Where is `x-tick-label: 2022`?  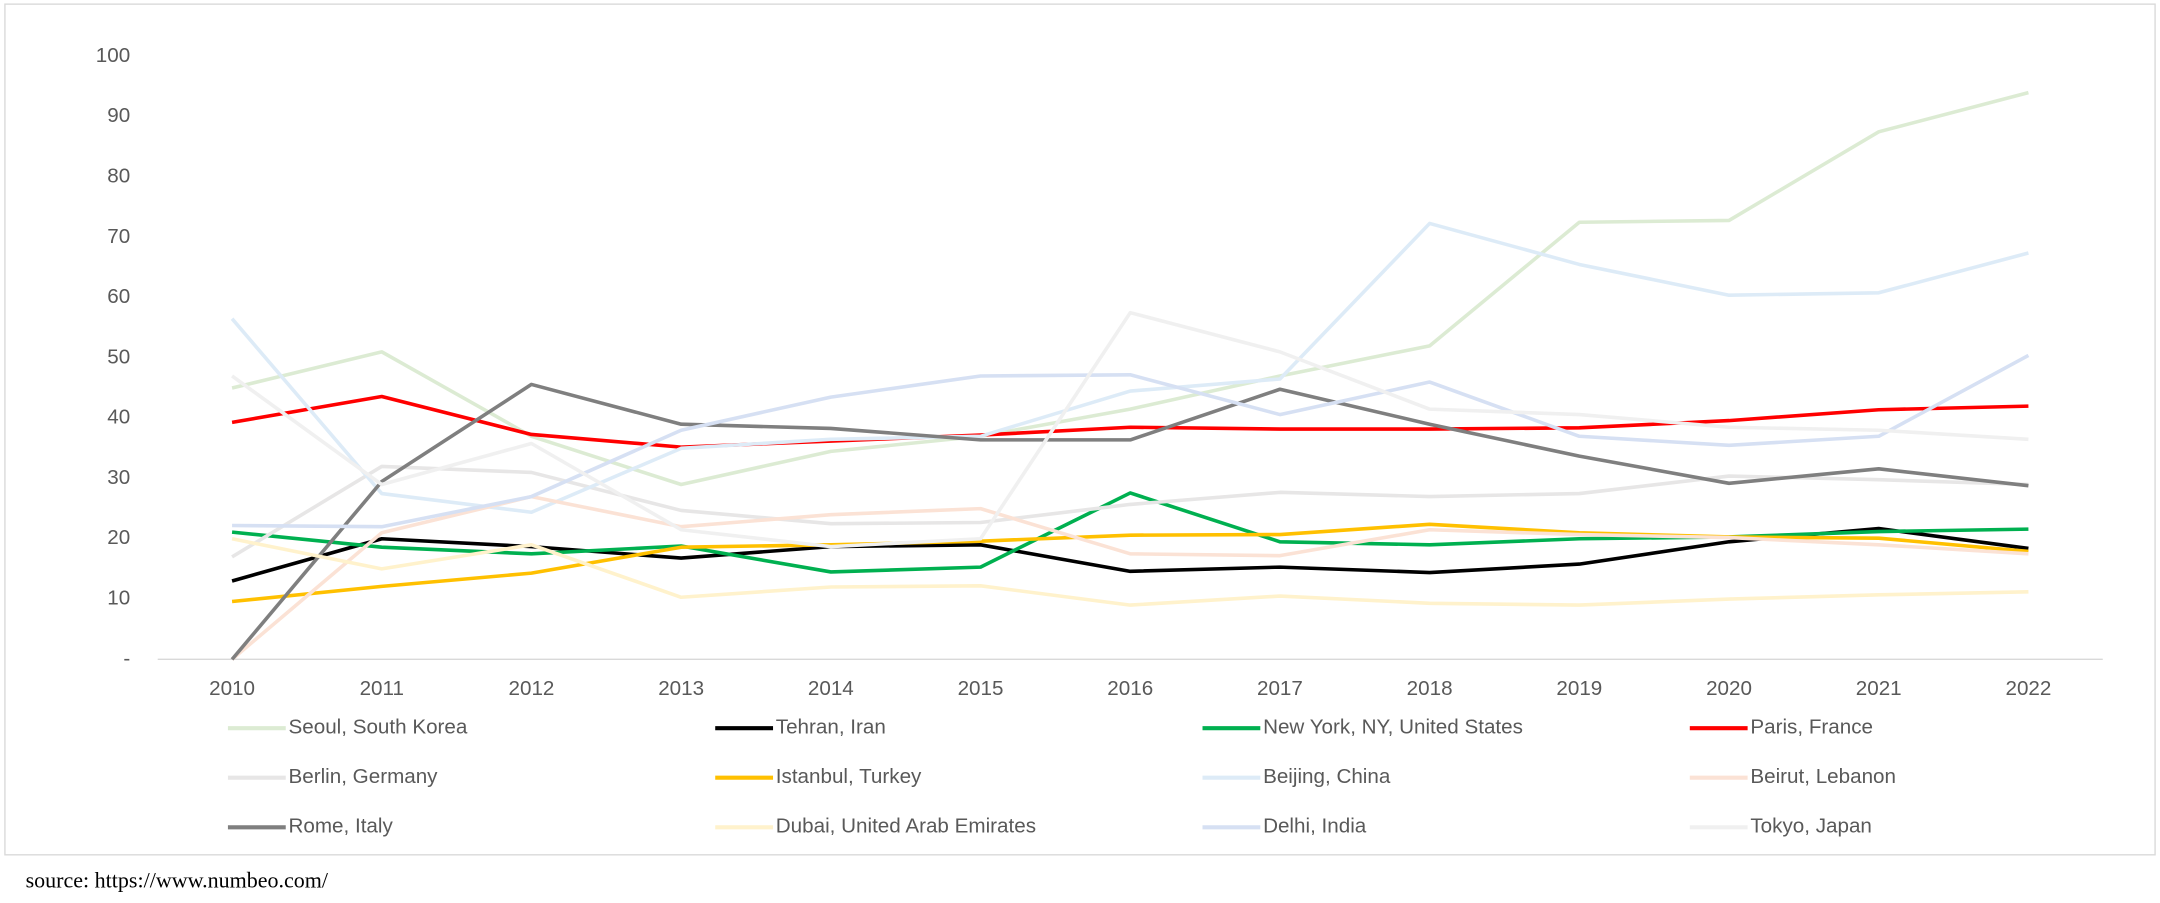 x-tick-label: 2022 is located at coordinates (2028, 688).